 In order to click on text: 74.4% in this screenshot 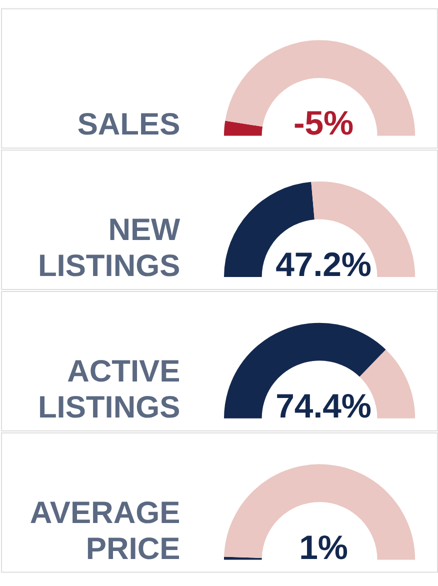, I will do `click(324, 406)`.